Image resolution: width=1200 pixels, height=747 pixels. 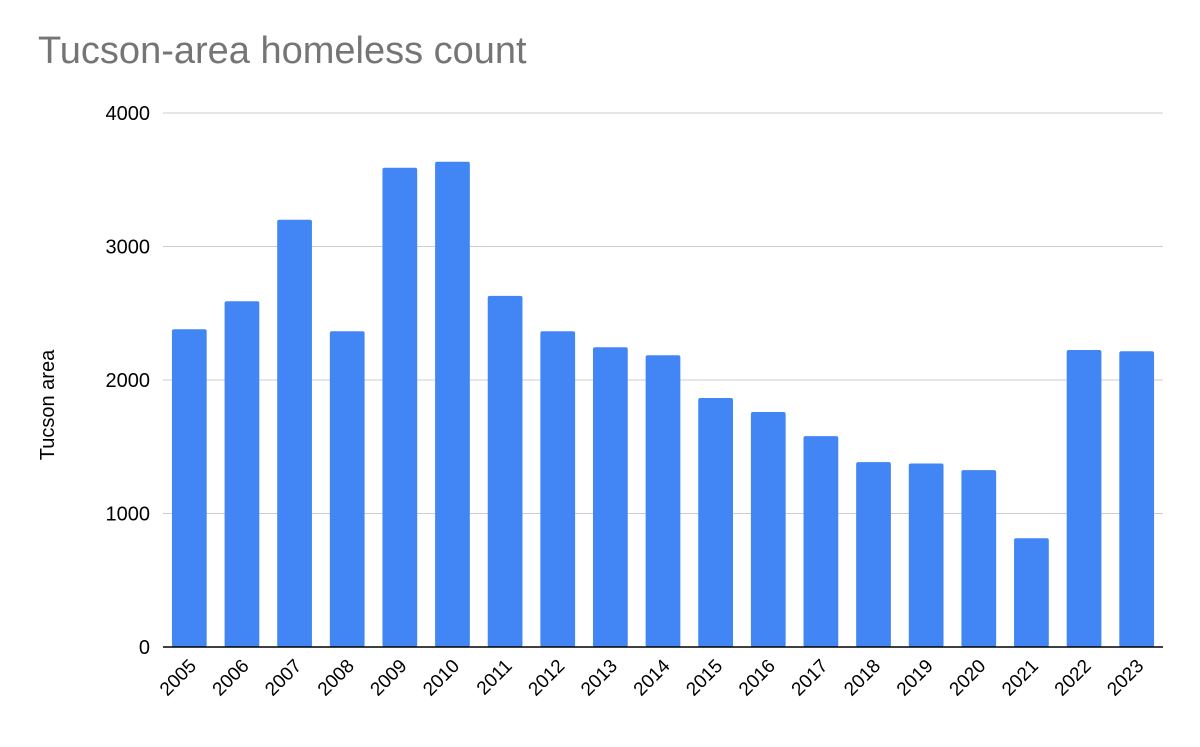 What do you see at coordinates (231, 678) in the screenshot?
I see `x-tick-label: 2006` at bounding box center [231, 678].